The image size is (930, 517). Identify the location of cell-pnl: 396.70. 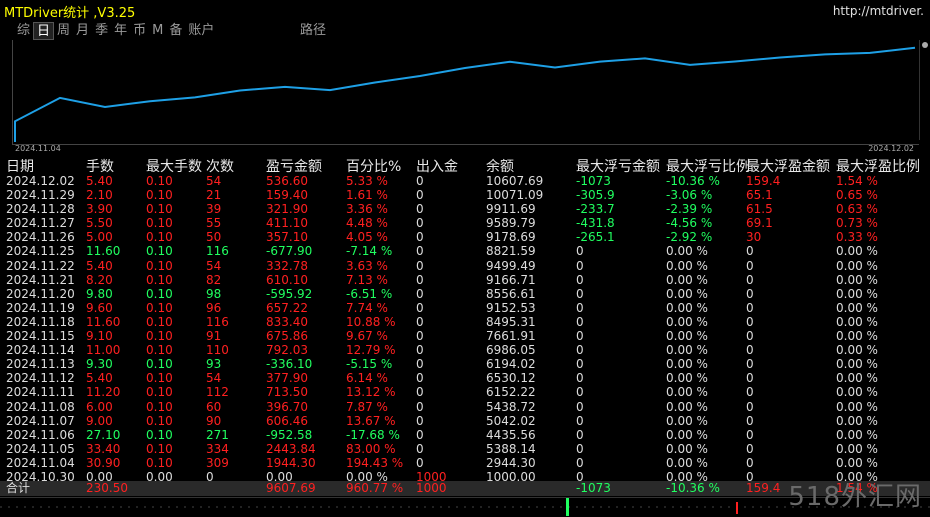
(287, 406).